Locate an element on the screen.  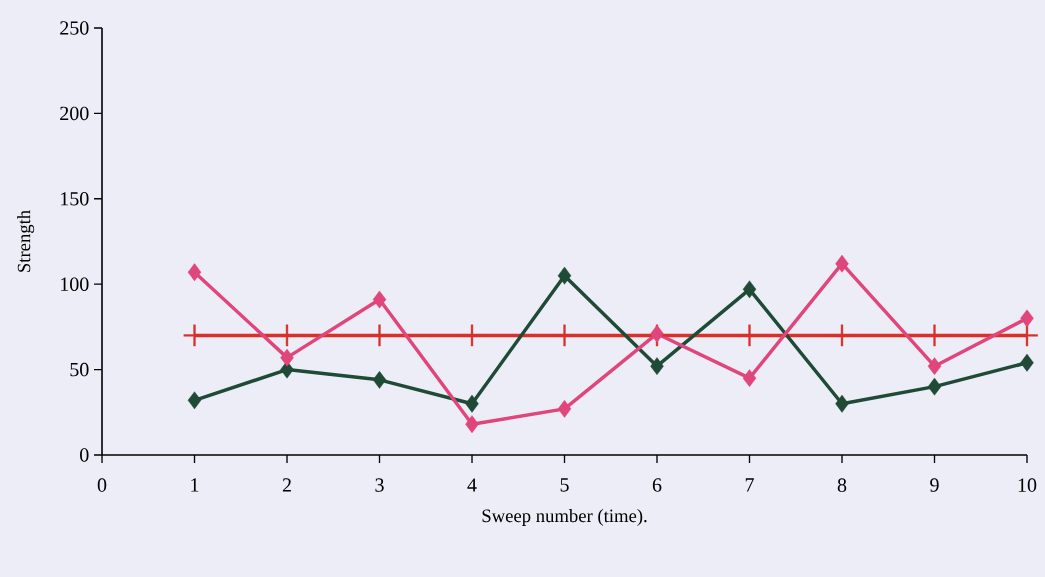
x-tick-label: 7 is located at coordinates (749, 485).